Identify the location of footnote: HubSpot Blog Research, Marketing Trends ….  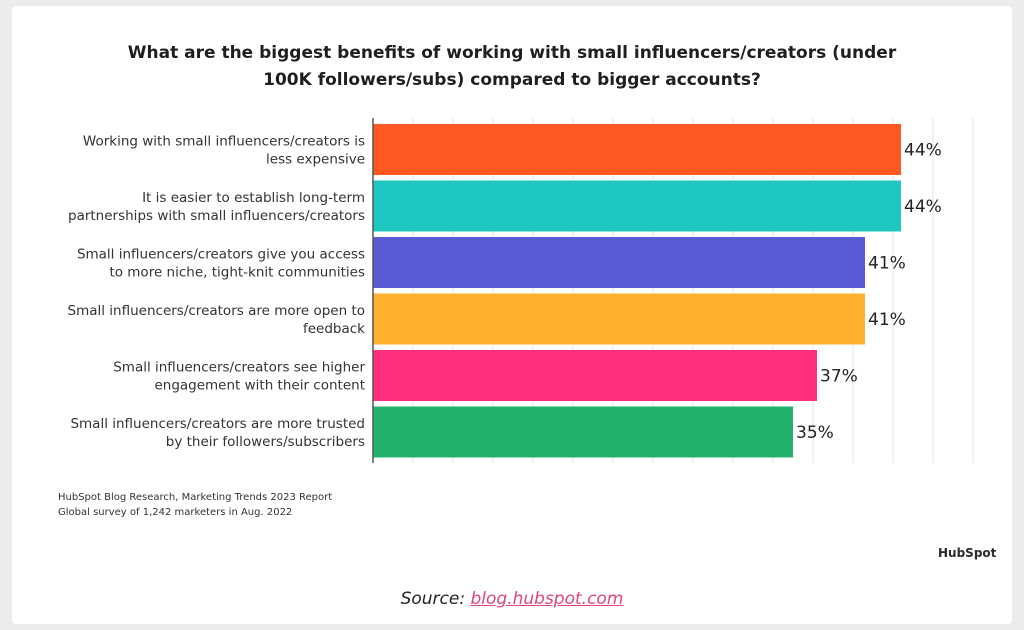
(195, 505).